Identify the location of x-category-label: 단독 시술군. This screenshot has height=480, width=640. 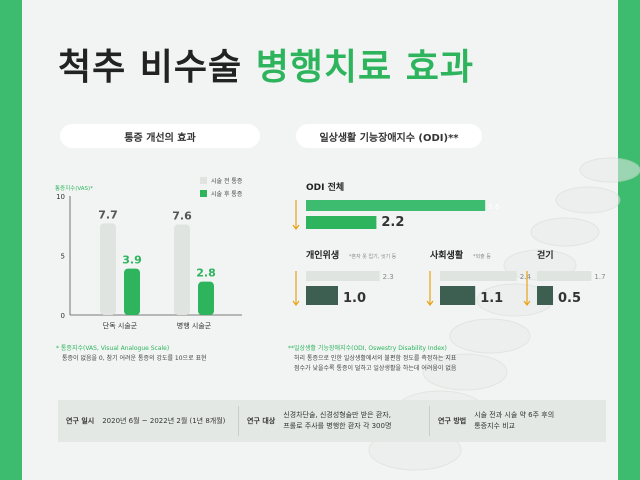
(120, 325).